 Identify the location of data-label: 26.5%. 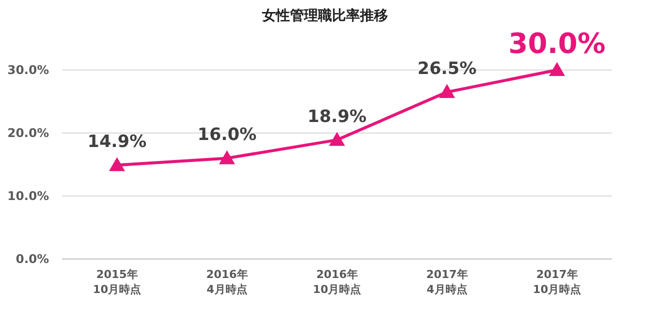
(447, 69).